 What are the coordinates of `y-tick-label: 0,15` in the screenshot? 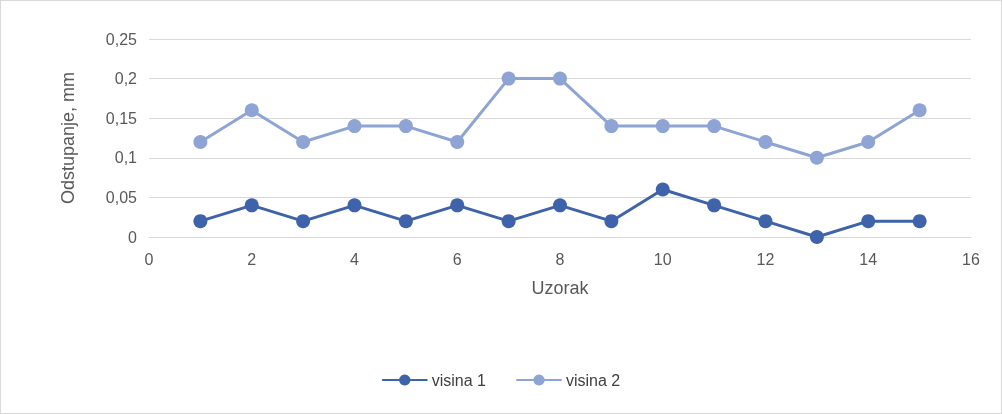 It's located at (121, 118).